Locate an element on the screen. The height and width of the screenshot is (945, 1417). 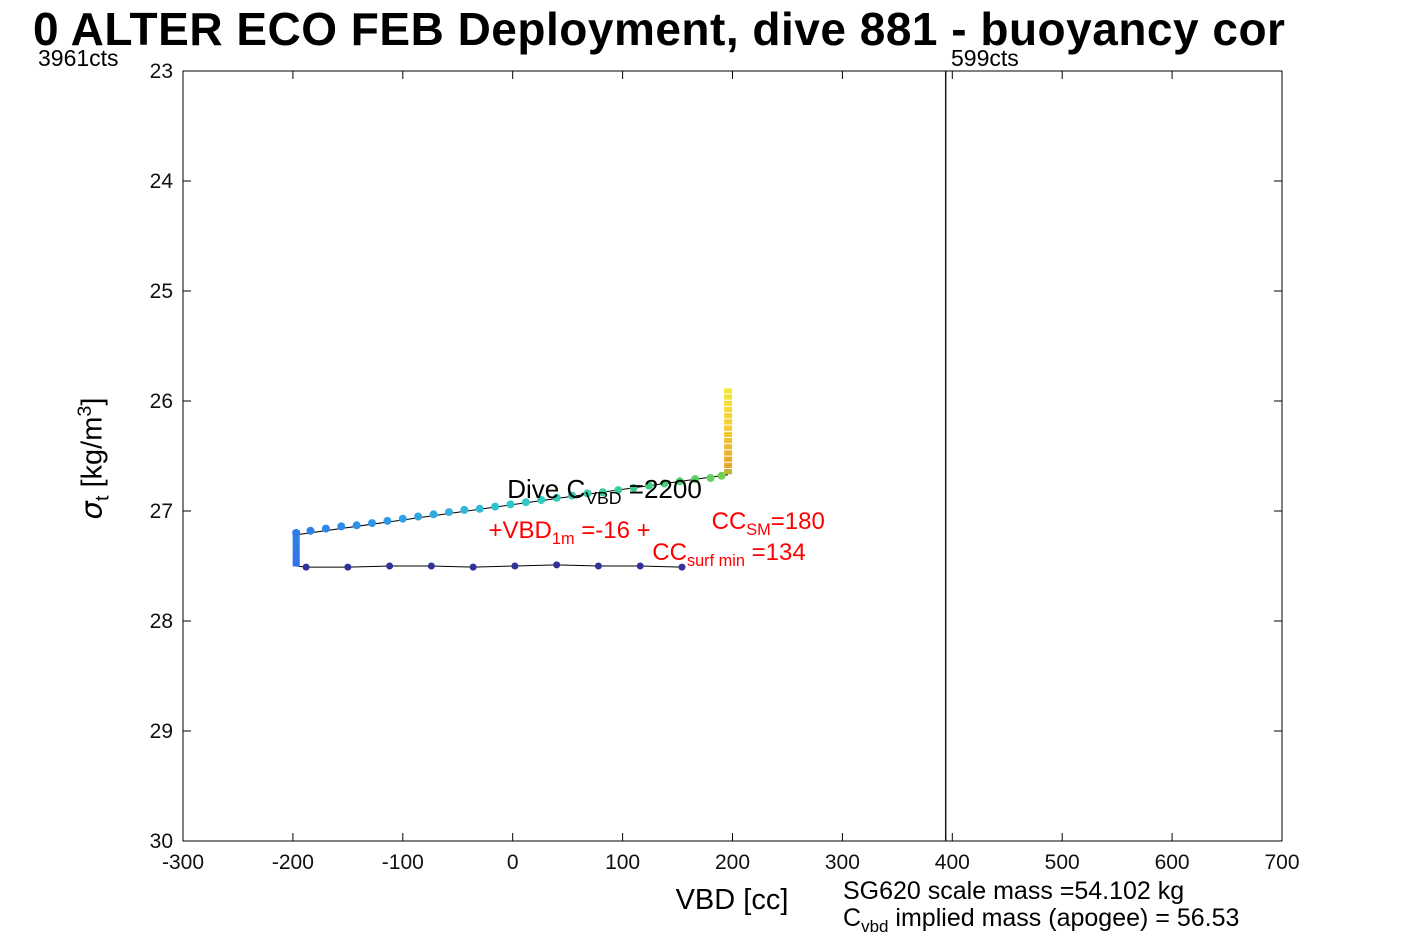
x-axis-label: VBD [cc] is located at coordinates (732, 900).